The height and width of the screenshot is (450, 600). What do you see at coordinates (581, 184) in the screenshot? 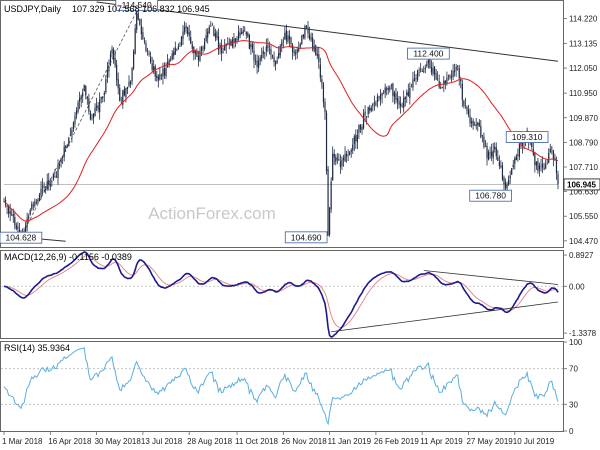
I see `last-price-label: 106.945` at bounding box center [581, 184].